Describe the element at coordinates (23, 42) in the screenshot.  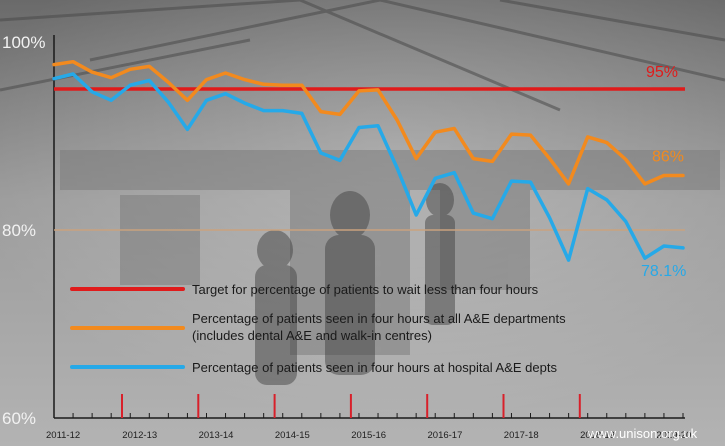
I see `y-tick-label: 100%` at that location.